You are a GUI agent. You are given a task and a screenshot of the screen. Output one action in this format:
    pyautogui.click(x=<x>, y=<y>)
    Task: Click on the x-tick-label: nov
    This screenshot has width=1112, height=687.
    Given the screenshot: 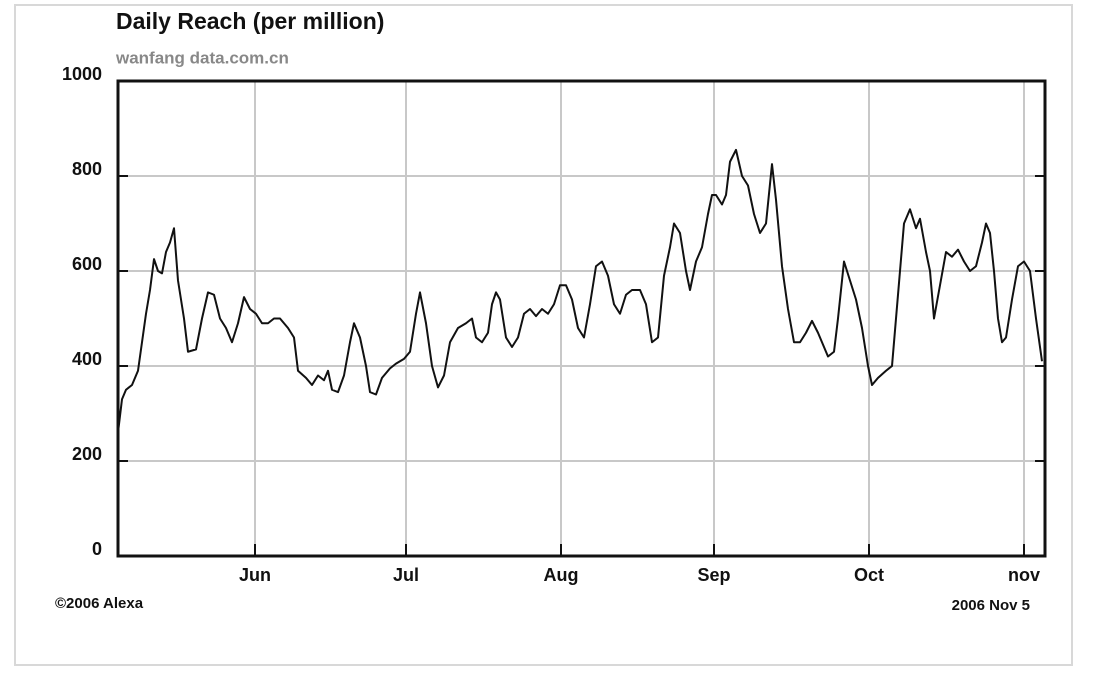 What is the action you would take?
    pyautogui.click(x=1024, y=575)
    